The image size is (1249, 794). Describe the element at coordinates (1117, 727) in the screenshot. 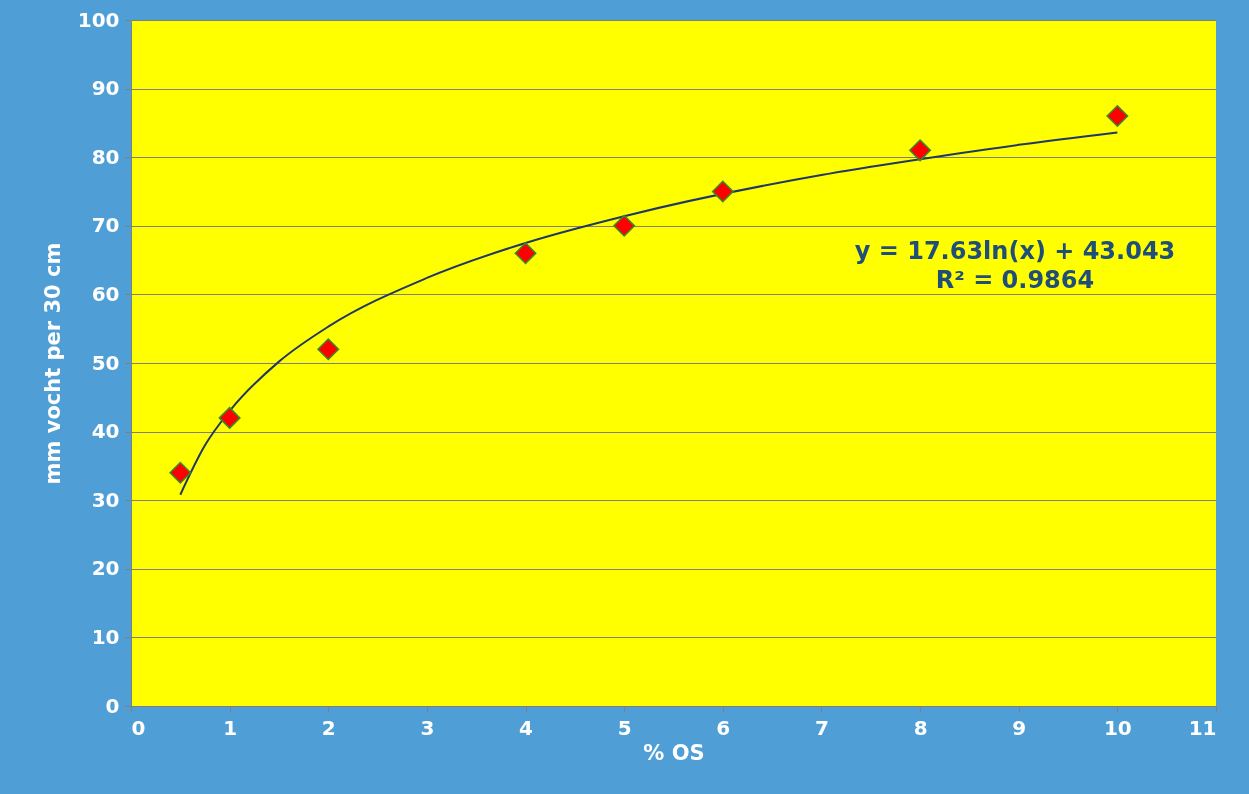

I see `x-tick-label: 10` at that location.